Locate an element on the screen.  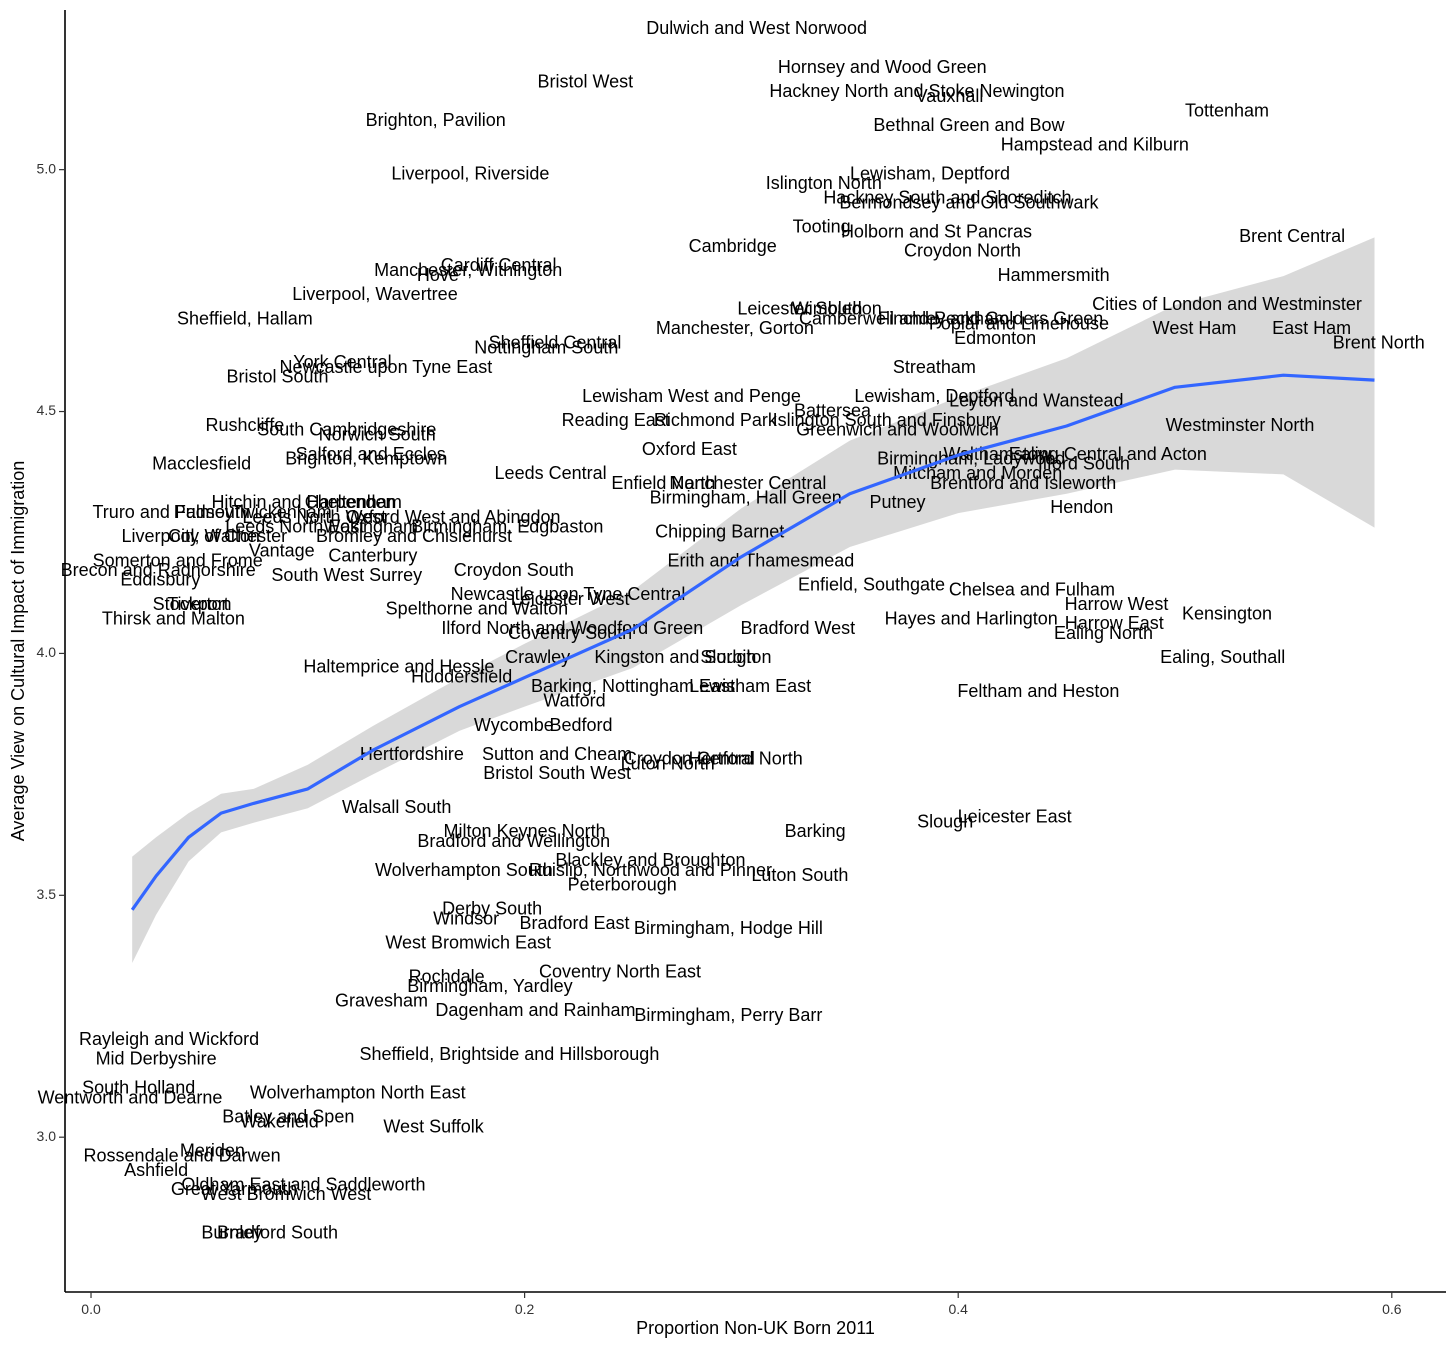
point-label: Luton North is located at coordinates (668, 763).